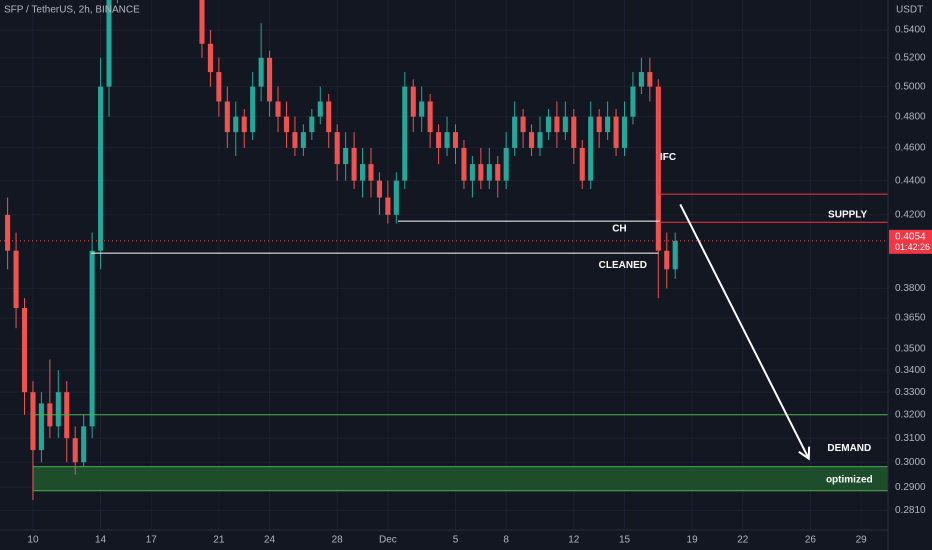  Describe the element at coordinates (849, 448) in the screenshot. I see `annotation: DEMAND` at that location.